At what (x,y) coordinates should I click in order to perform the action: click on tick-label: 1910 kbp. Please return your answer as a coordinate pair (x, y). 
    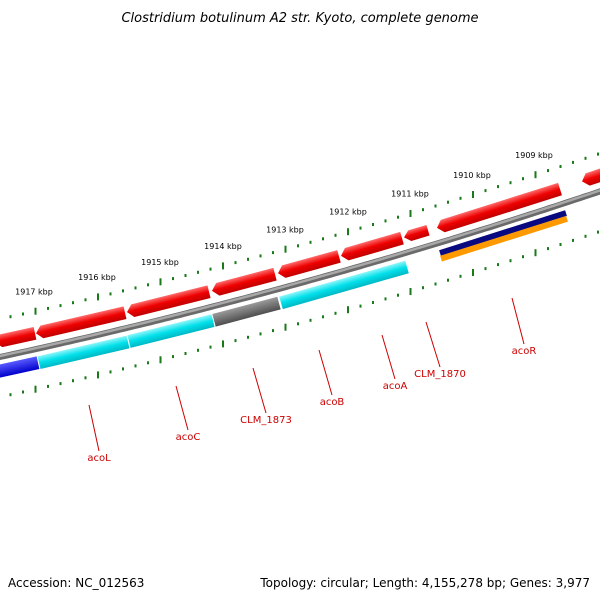
    Looking at the image, I should click on (472, 175).